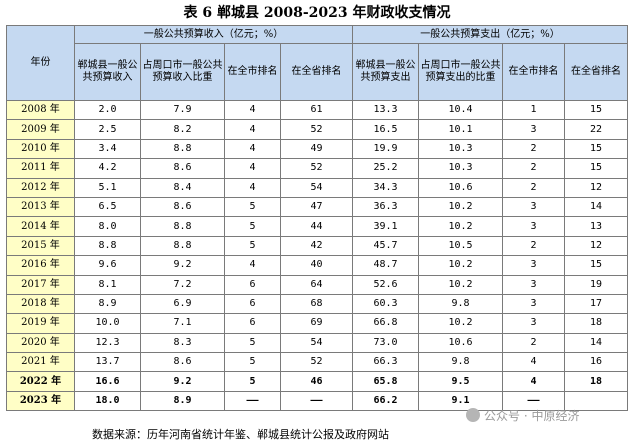 Image resolution: width=634 pixels, height=444 pixels. I want to click on year-cell: 2015 年, so click(40, 246).